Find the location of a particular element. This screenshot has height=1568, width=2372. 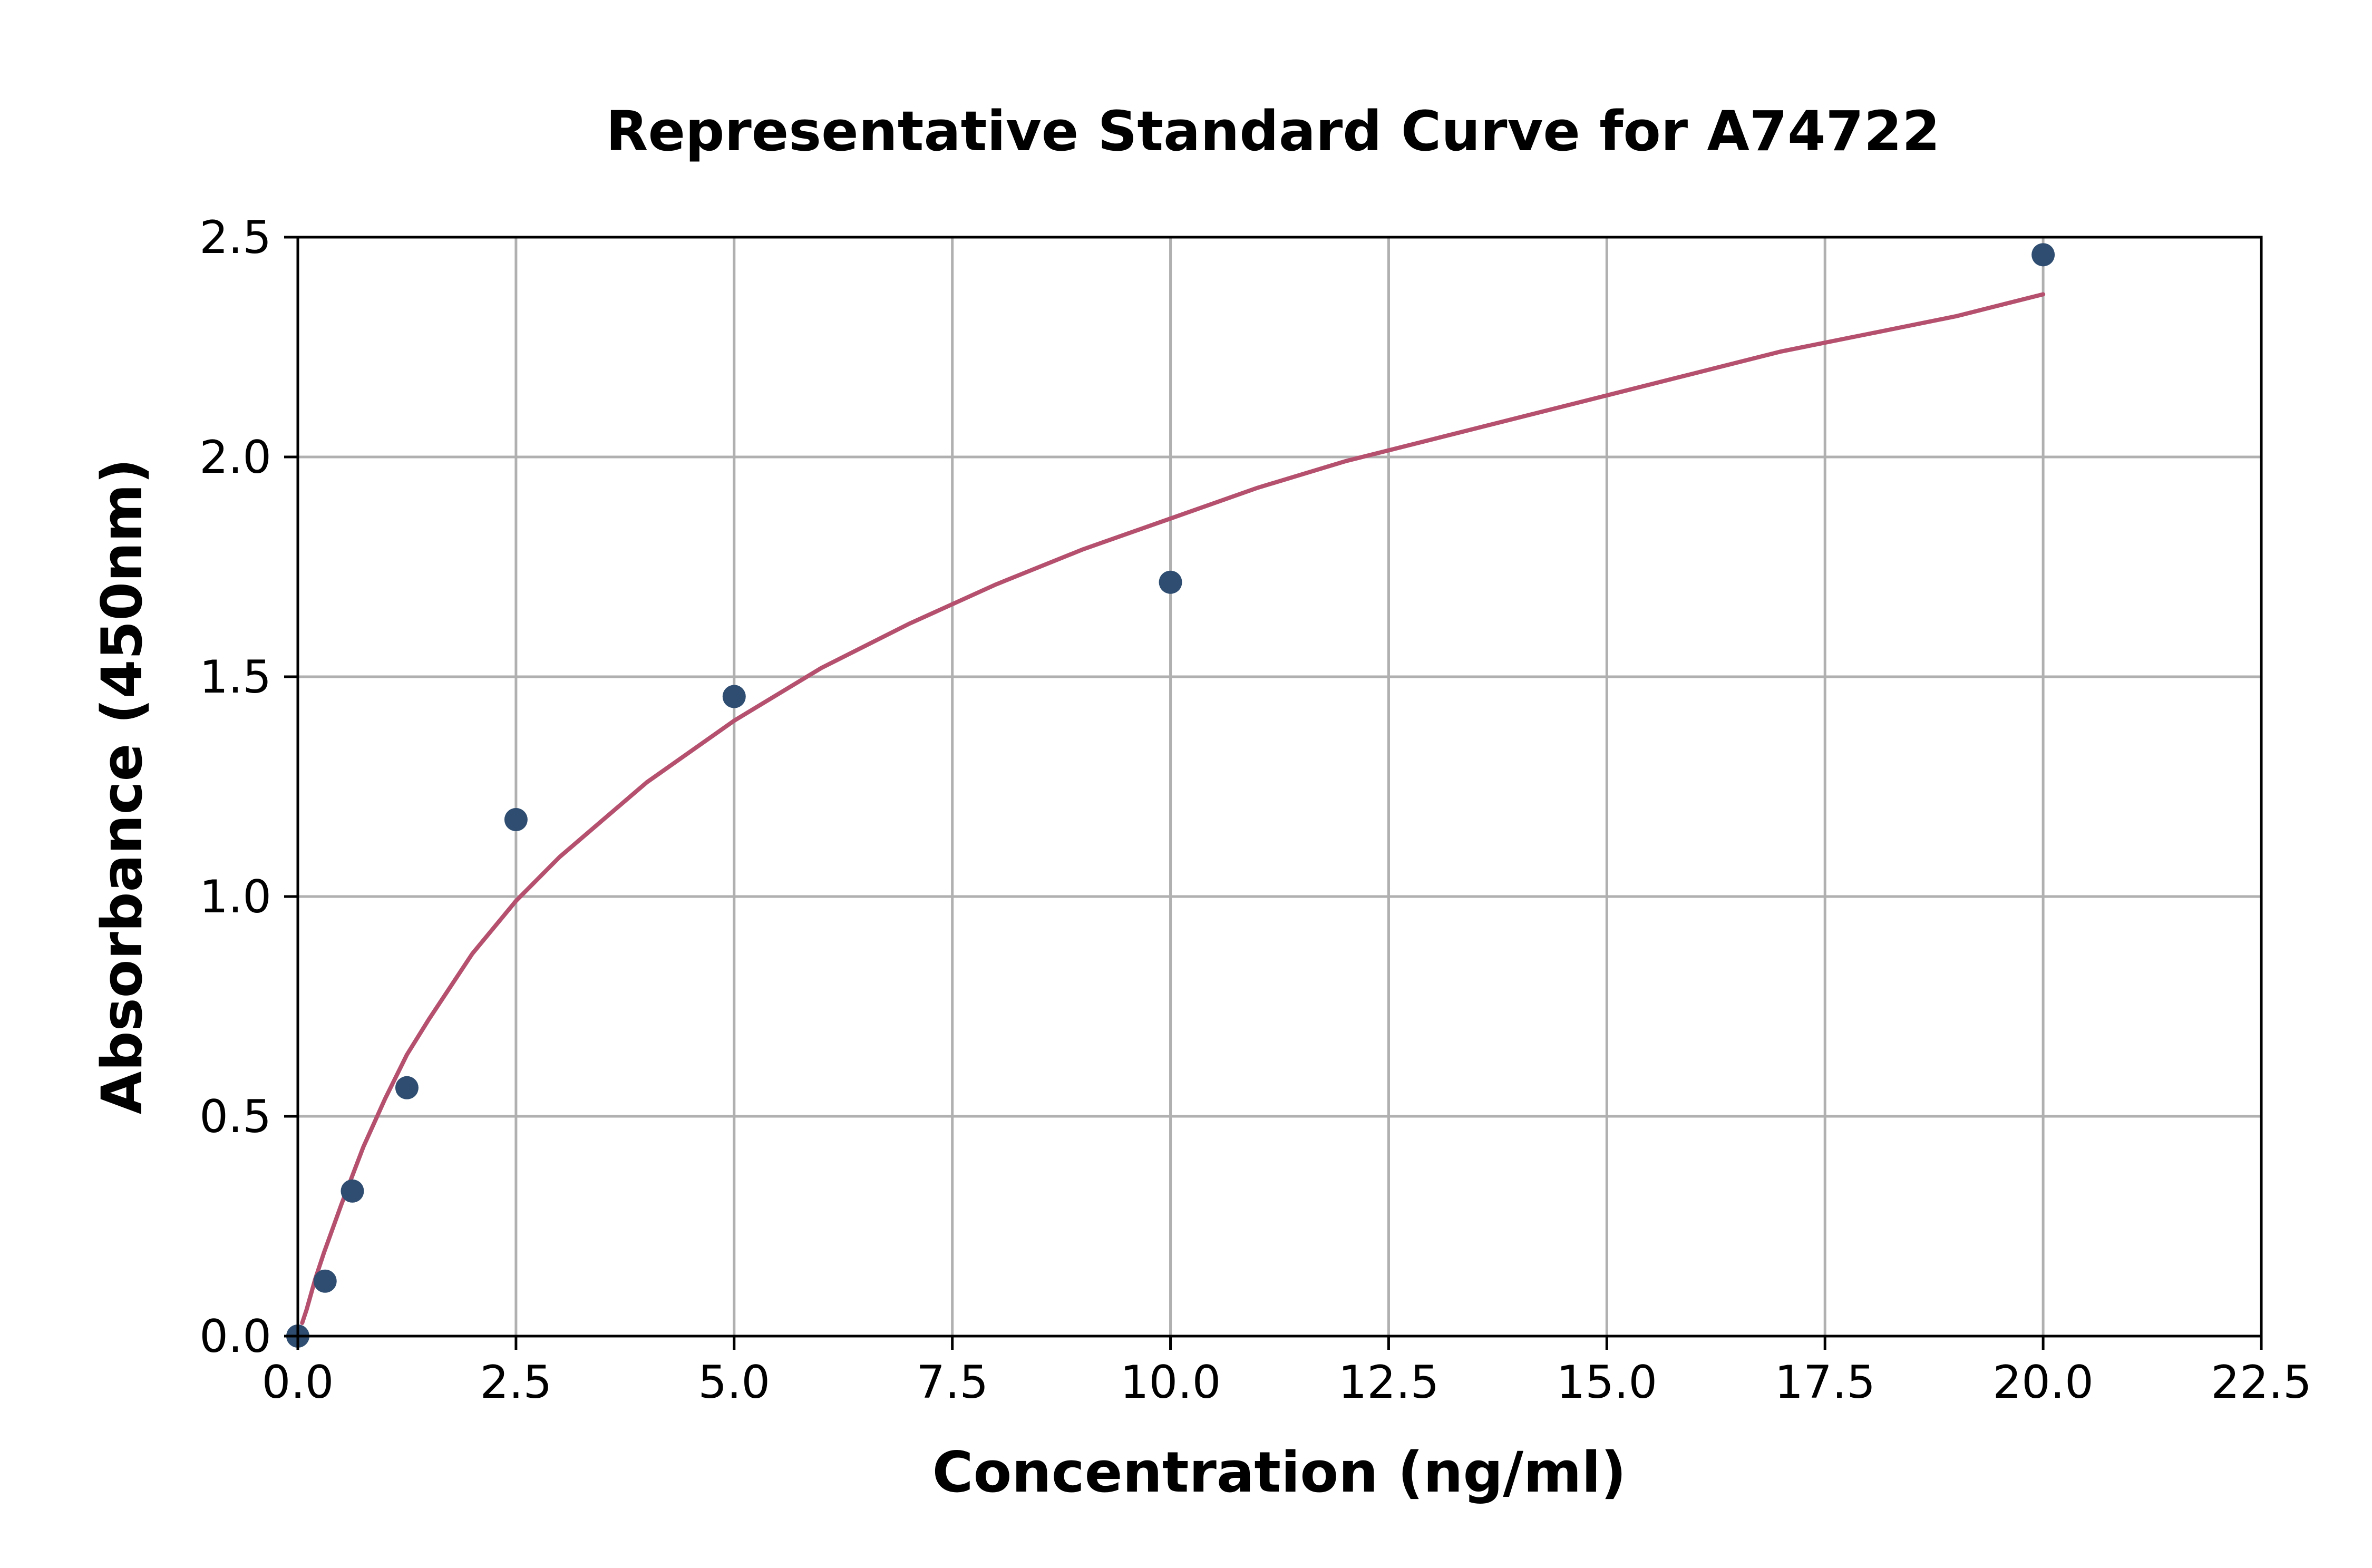

x-tick-label: 15.0 is located at coordinates (1607, 1382).